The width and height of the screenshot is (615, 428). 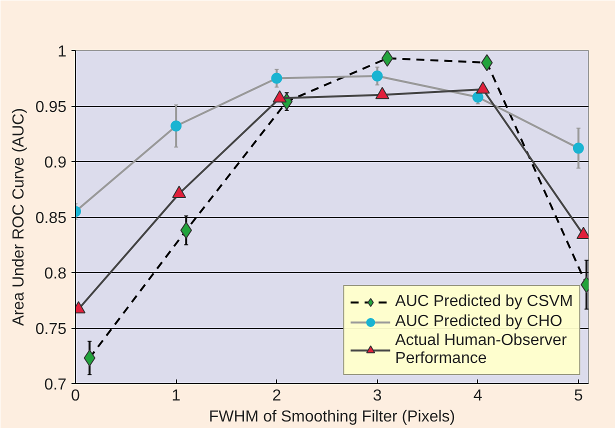 What do you see at coordinates (55, 163) in the screenshot?
I see `y-tick-label: 0.9` at bounding box center [55, 163].